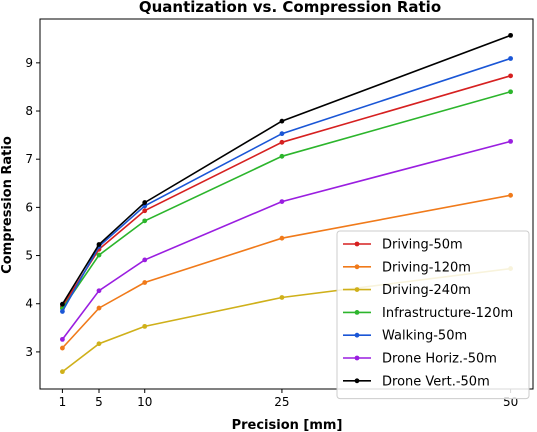 This screenshot has width=537, height=432. I want to click on y-axis-label: Compression Ratio, so click(7, 205).